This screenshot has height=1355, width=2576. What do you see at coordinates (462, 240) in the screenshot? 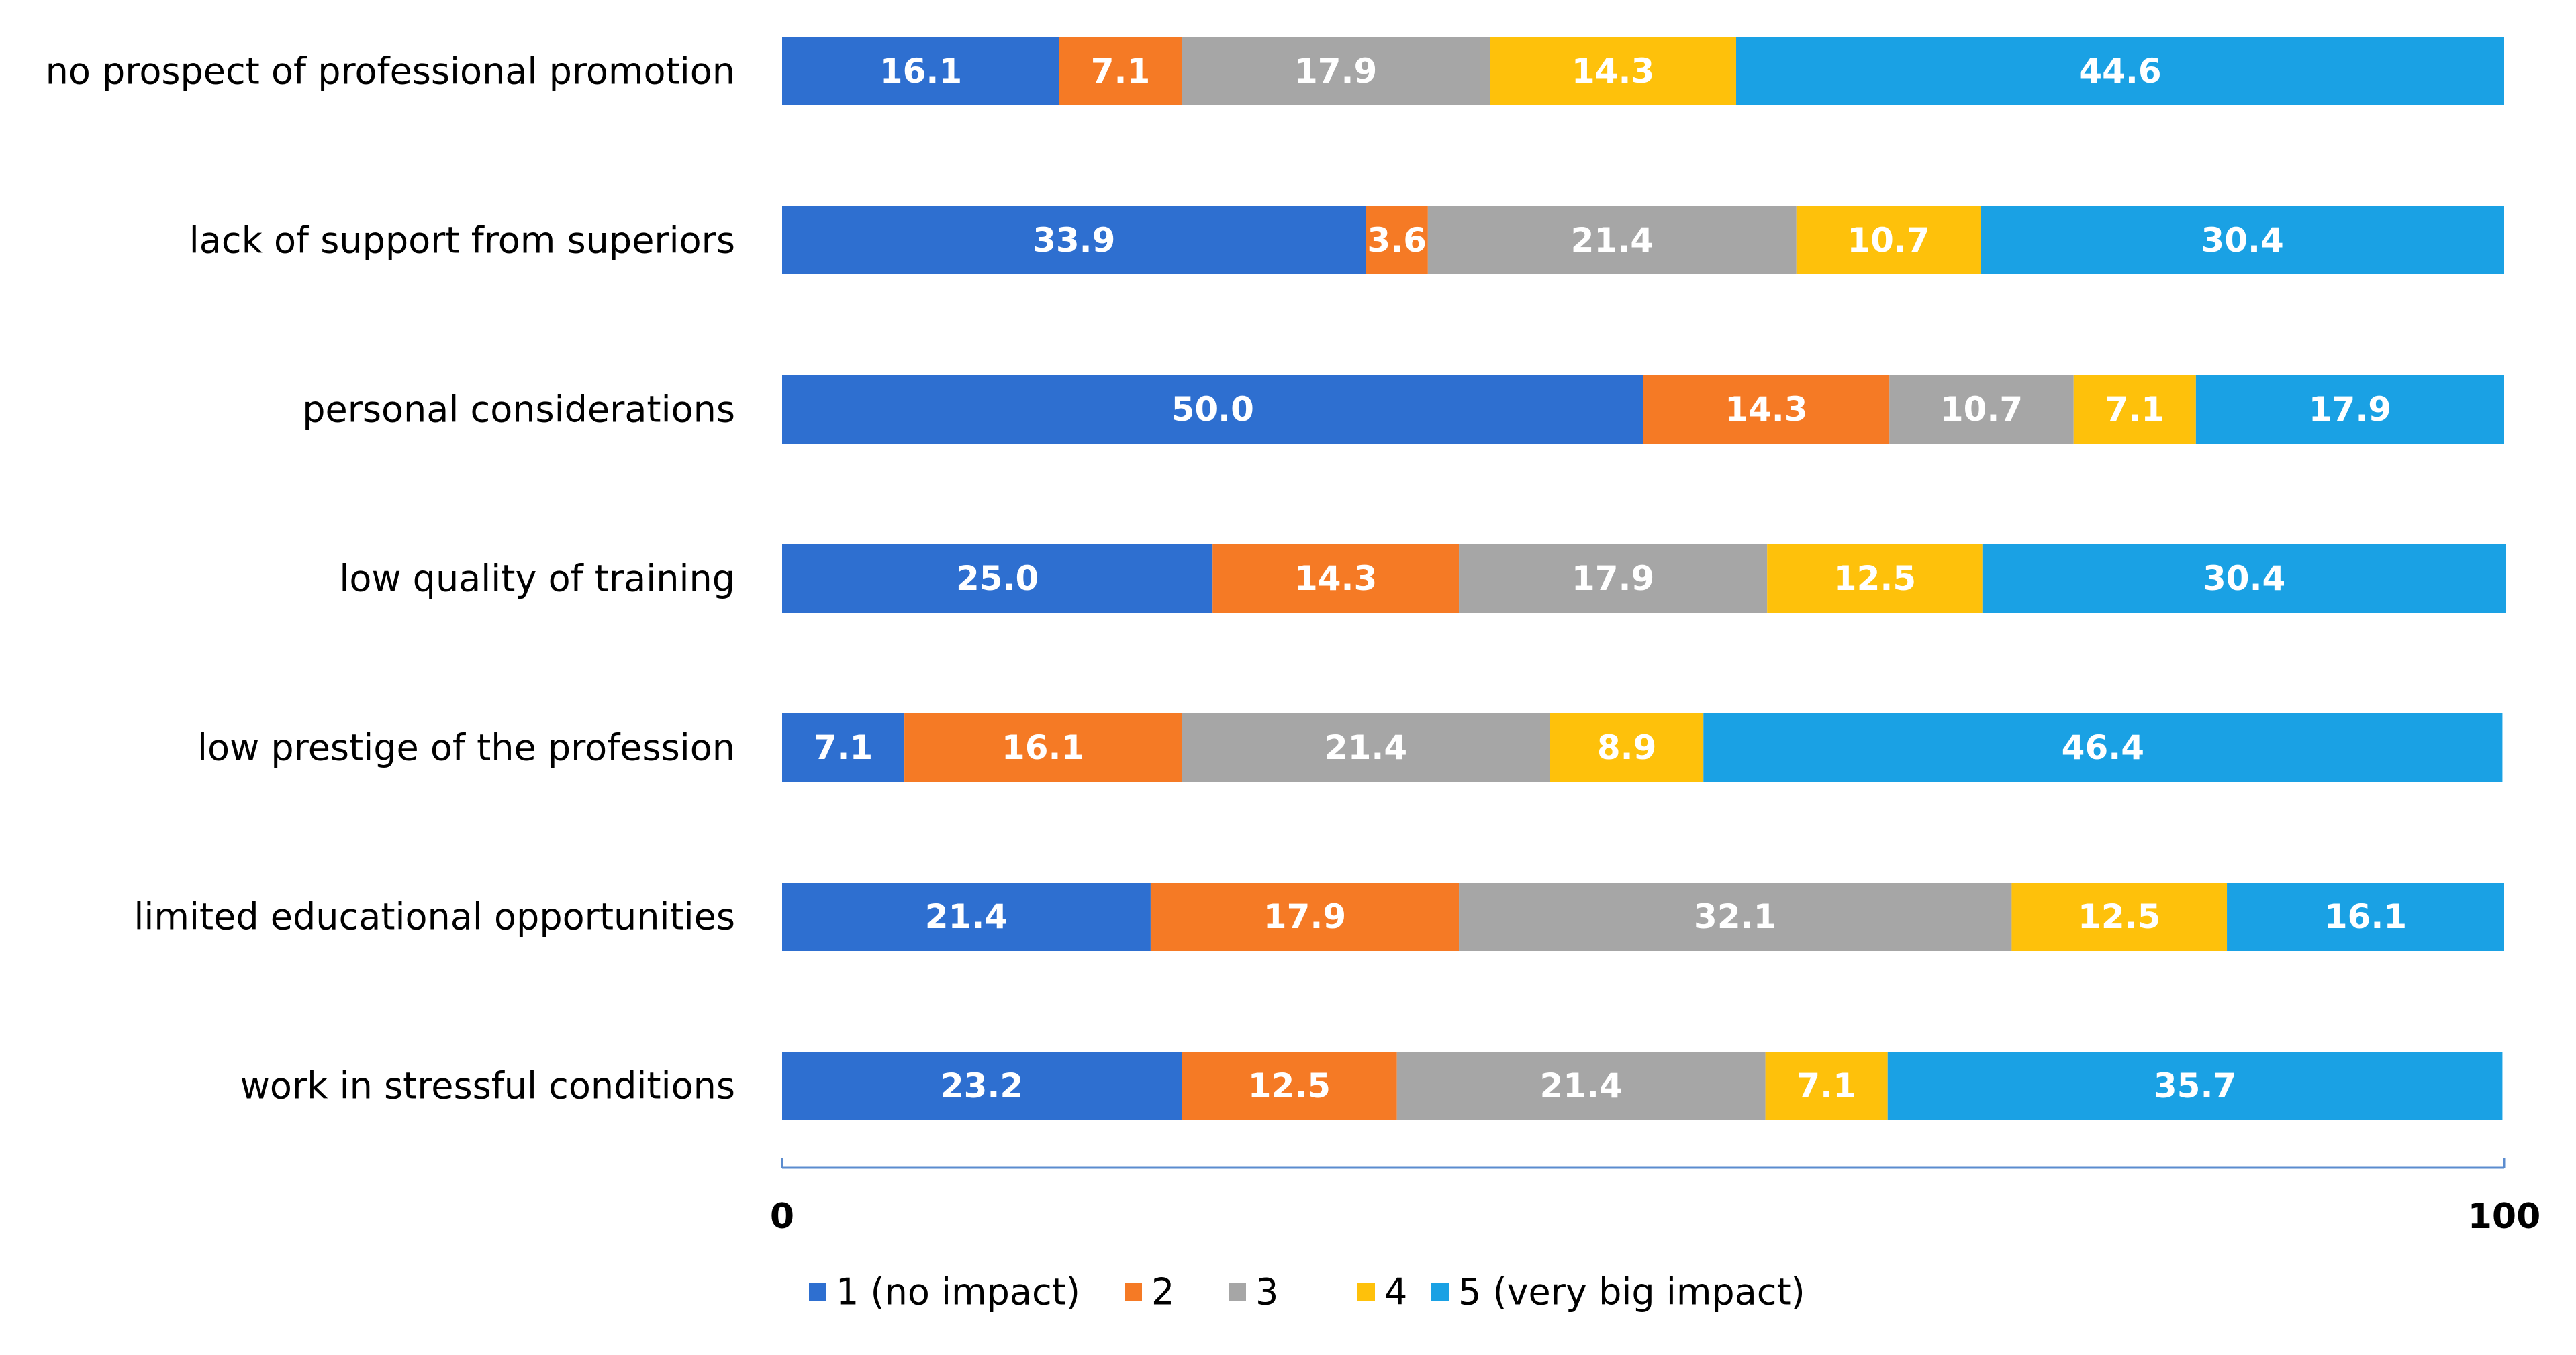
I see `category-label: lack of support from superiors` at bounding box center [462, 240].